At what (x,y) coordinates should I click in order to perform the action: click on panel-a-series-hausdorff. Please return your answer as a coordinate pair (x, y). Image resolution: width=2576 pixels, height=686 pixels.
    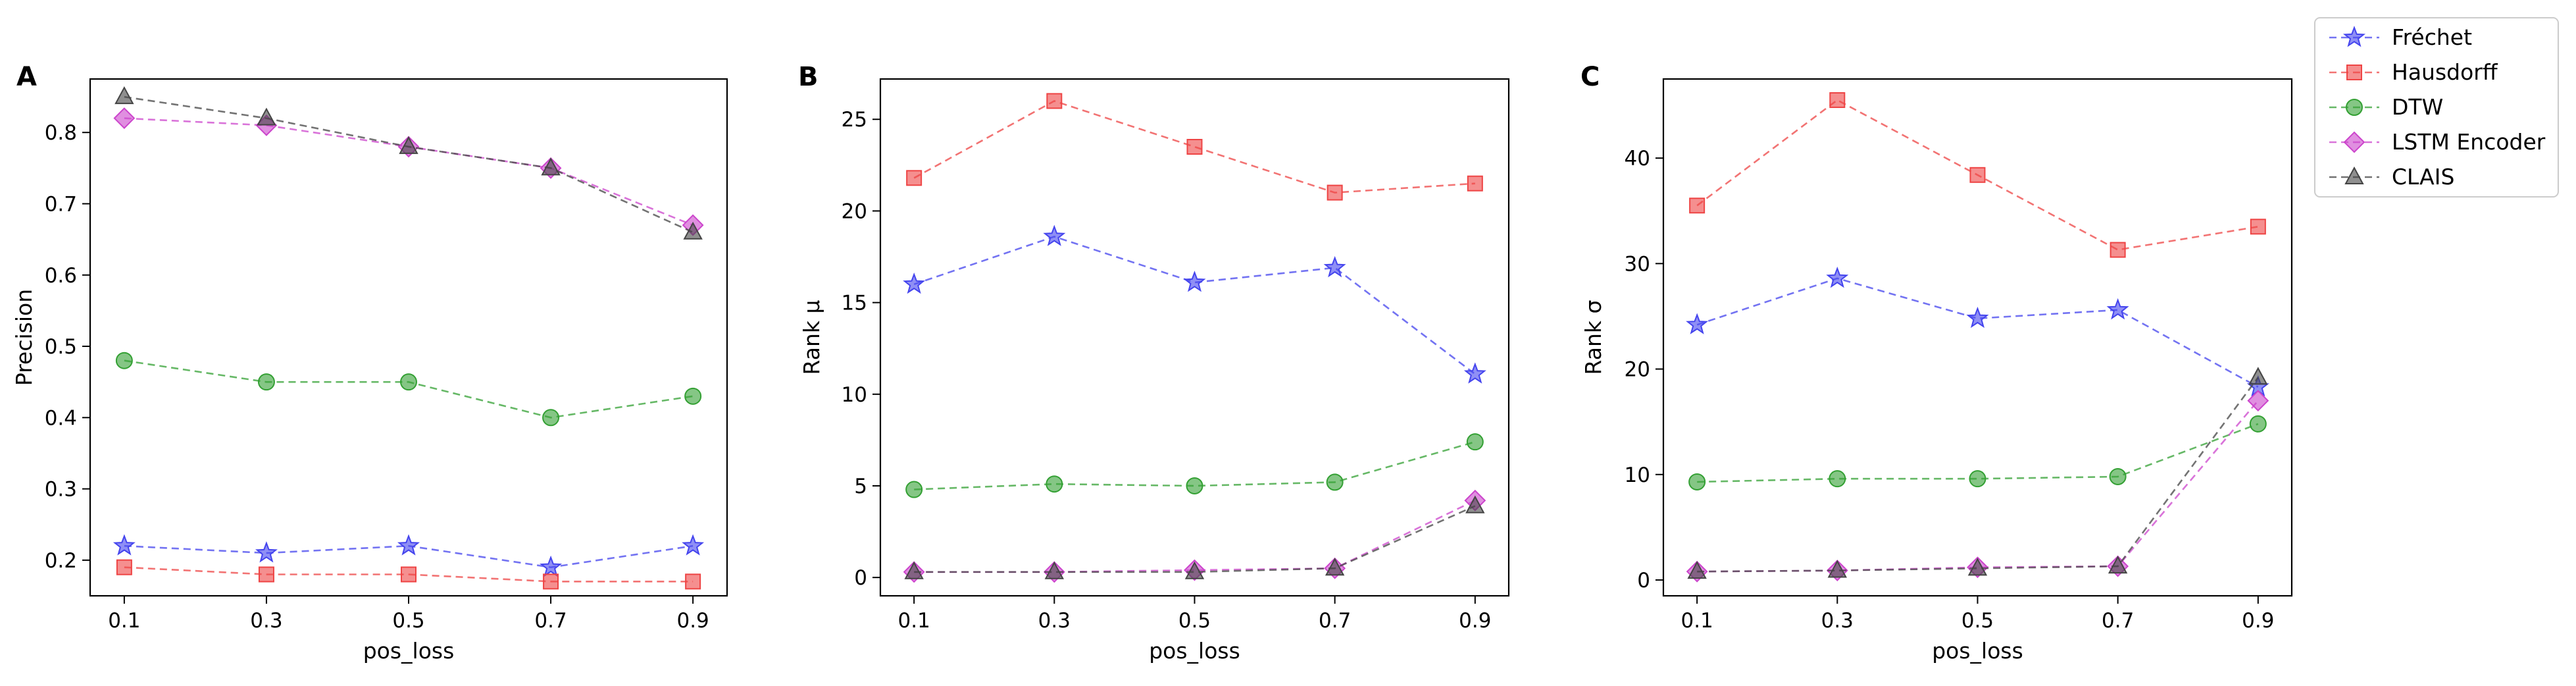
    Looking at the image, I should click on (409, 574).